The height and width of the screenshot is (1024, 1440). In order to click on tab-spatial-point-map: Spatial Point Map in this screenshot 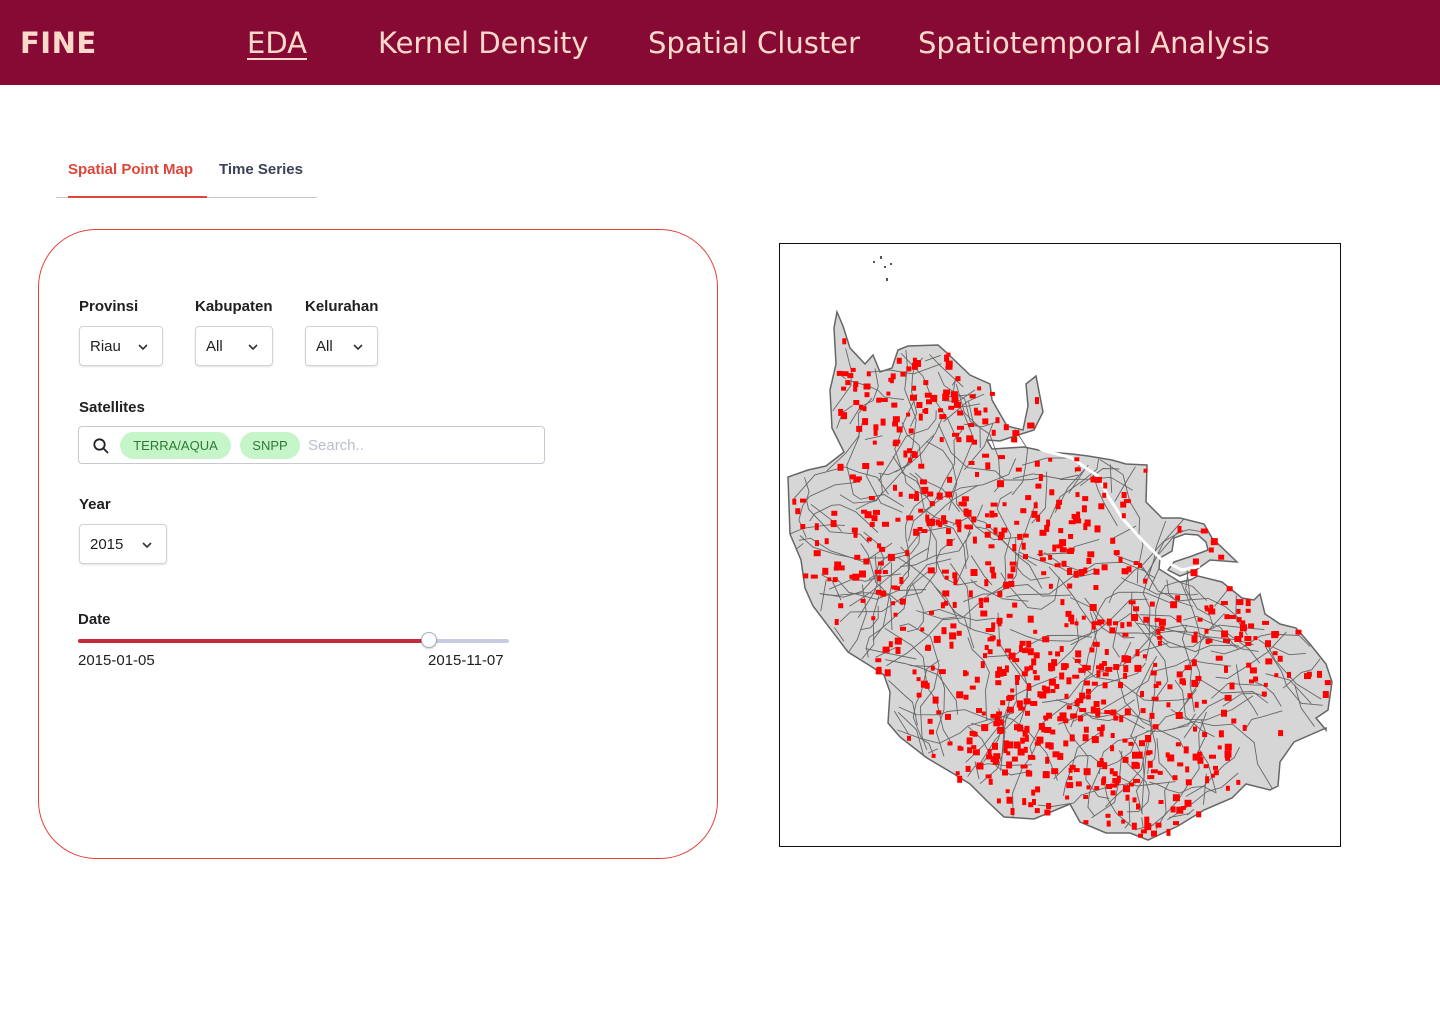, I will do `click(131, 169)`.